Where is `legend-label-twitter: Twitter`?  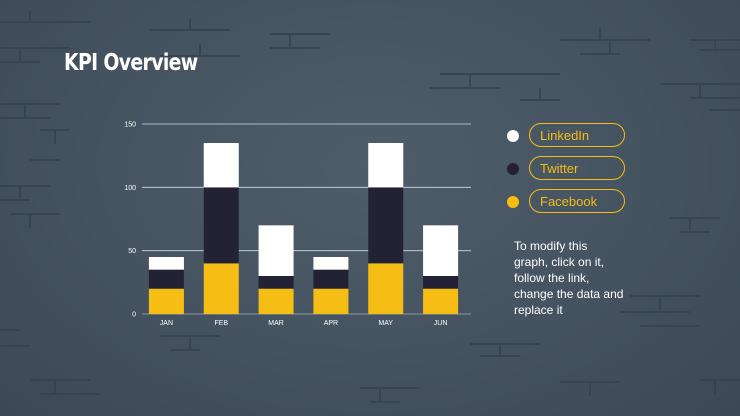
legend-label-twitter: Twitter is located at coordinates (577, 168).